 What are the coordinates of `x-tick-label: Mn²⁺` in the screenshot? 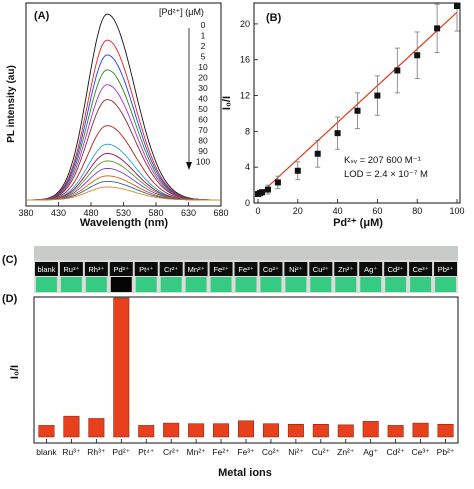 It's located at (197, 452).